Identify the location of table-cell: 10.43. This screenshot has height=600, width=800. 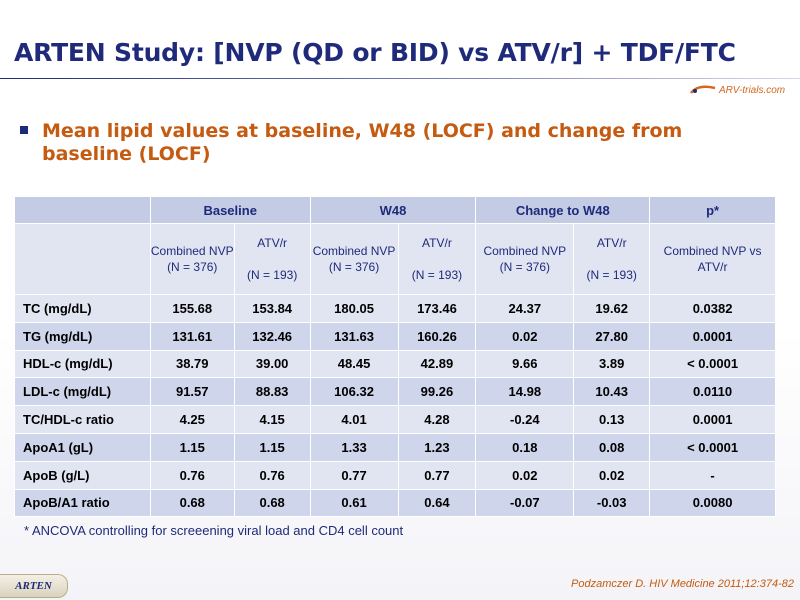
(612, 392).